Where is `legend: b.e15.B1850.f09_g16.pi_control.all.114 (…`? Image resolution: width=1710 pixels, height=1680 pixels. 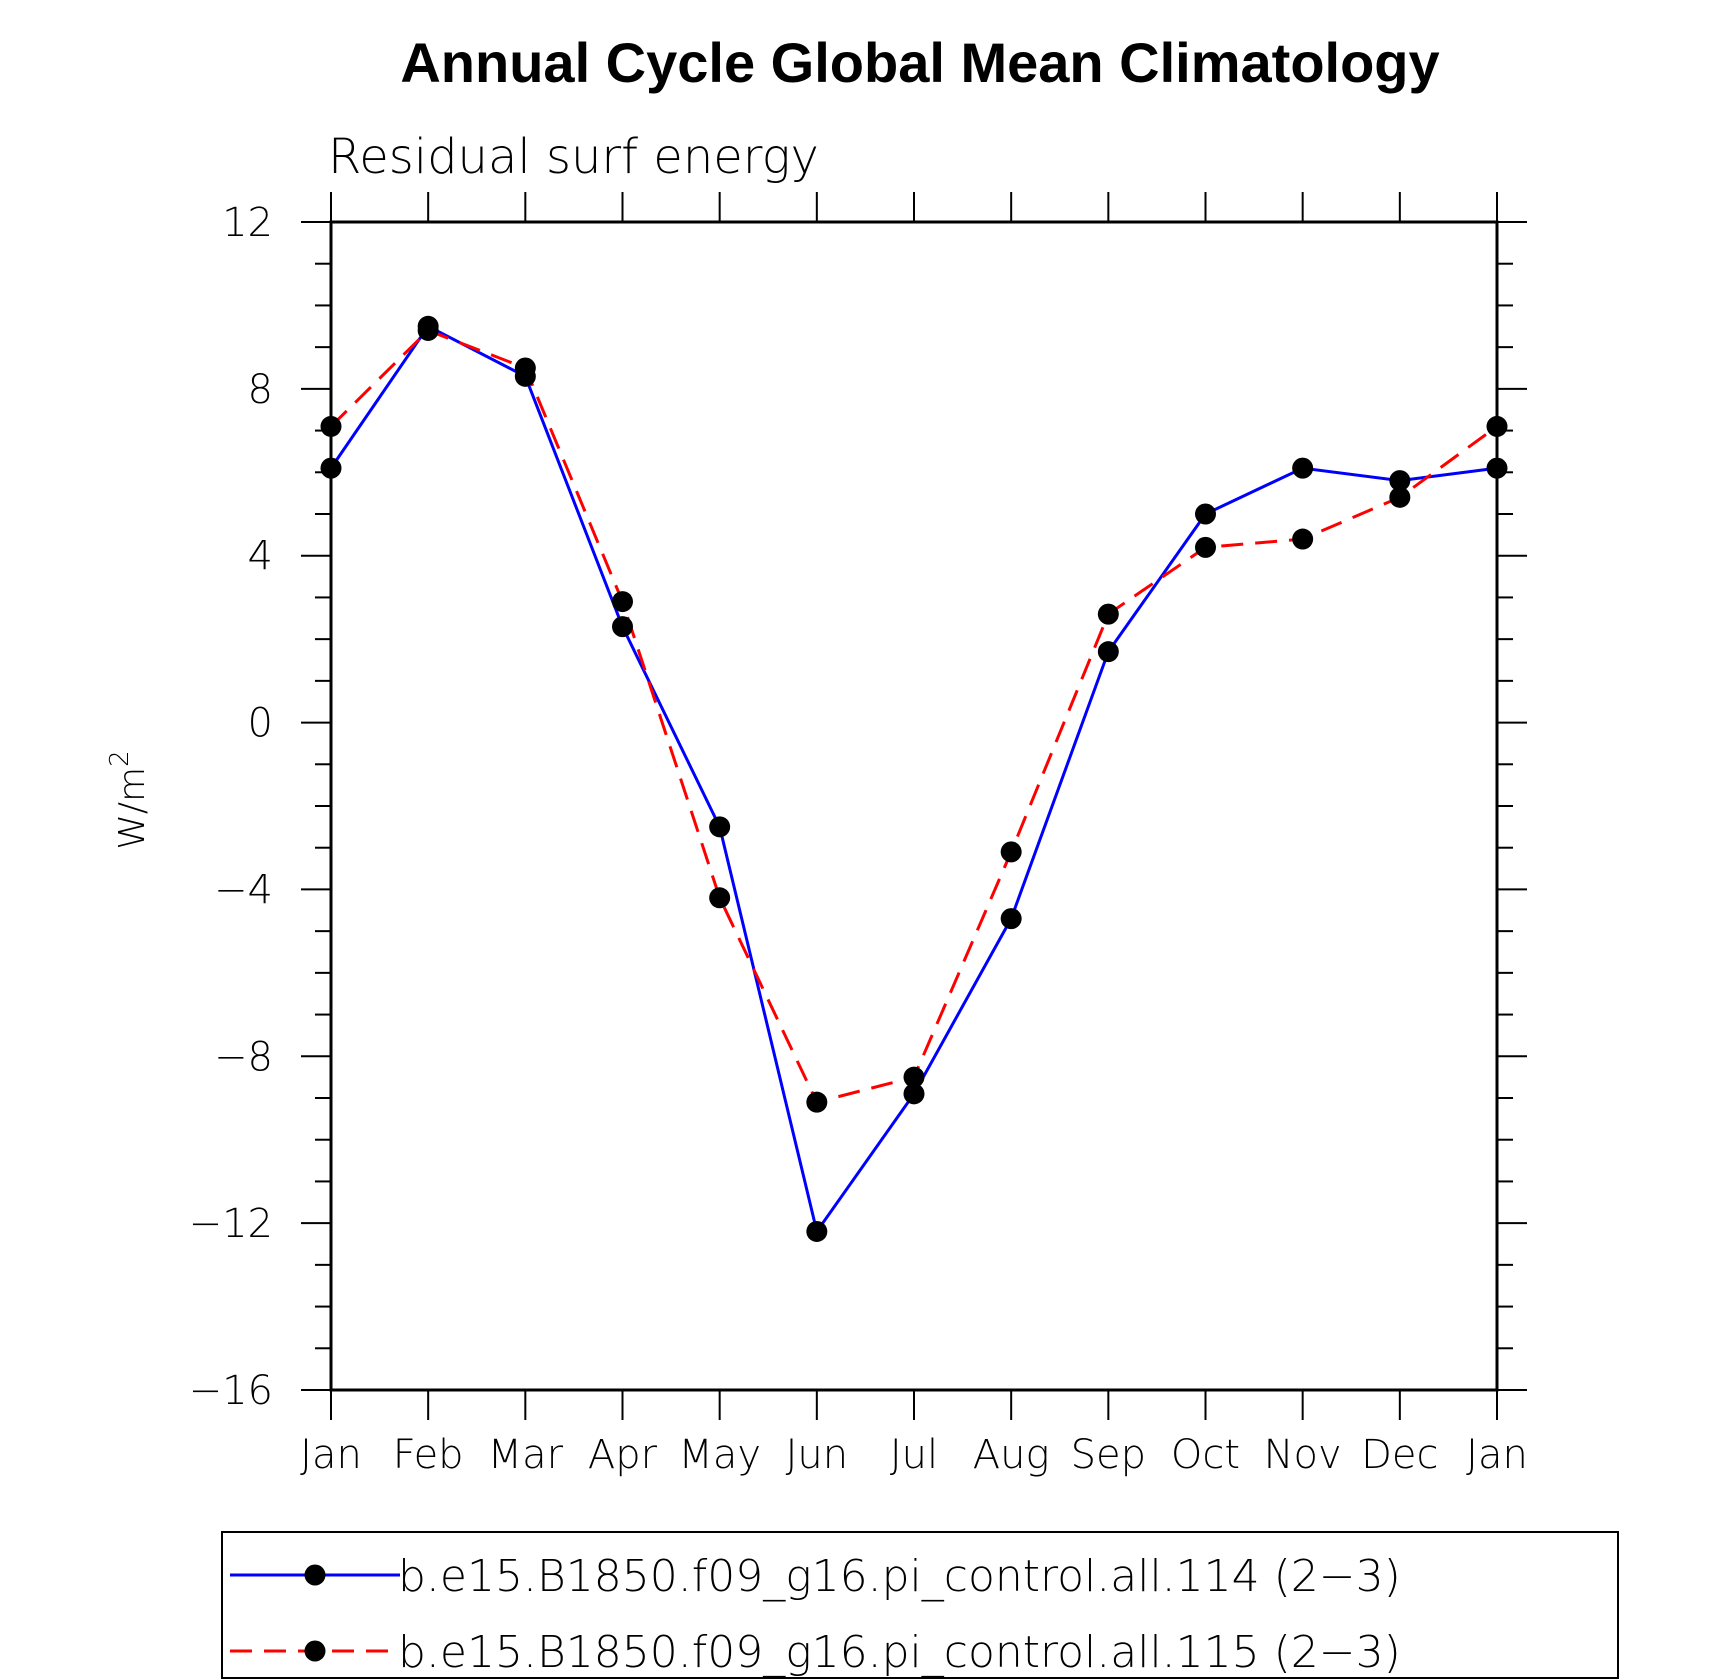
legend: b.e15.B1850.f09_g16.pi_control.all.114 (… is located at coordinates (920, 1605).